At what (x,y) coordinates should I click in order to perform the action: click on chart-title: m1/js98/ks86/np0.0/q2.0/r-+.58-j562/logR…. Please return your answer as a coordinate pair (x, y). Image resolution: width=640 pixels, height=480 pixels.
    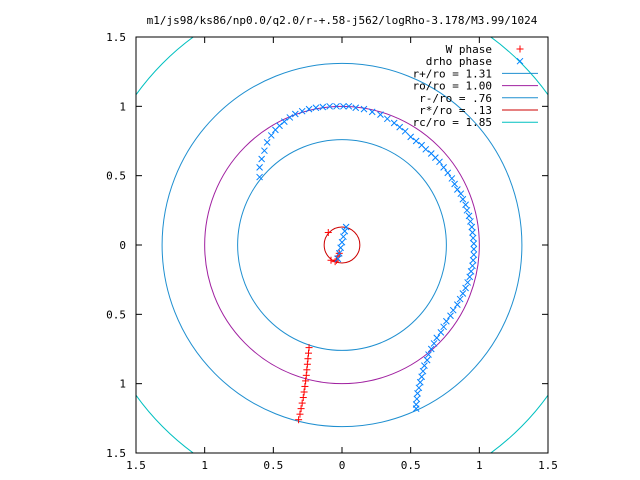
    Looking at the image, I should click on (342, 20).